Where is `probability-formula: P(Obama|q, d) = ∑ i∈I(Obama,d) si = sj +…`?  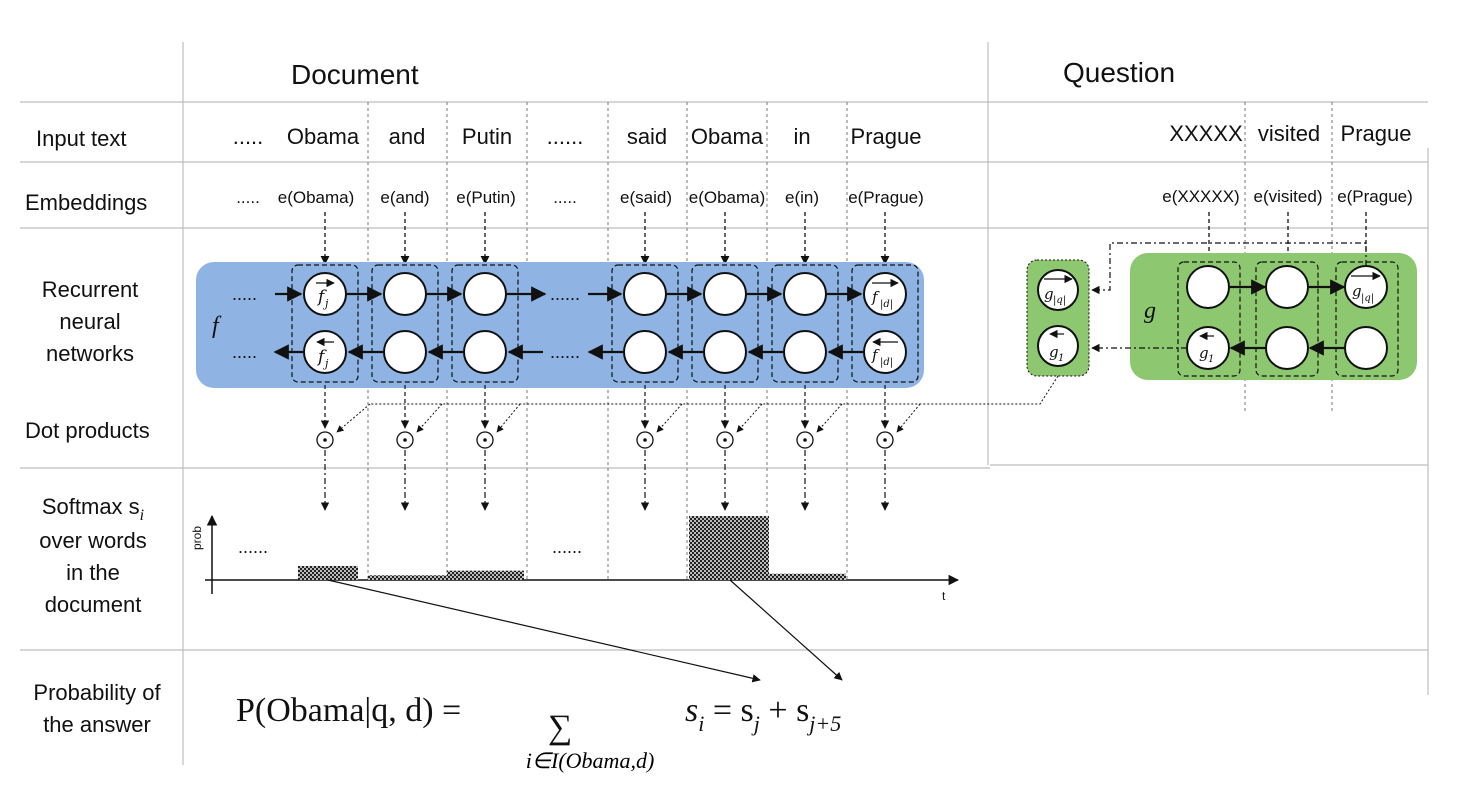
probability-formula: P(Obama|q, d) = ∑ i∈I(Obama,d) si = sj +… is located at coordinates (538, 732).